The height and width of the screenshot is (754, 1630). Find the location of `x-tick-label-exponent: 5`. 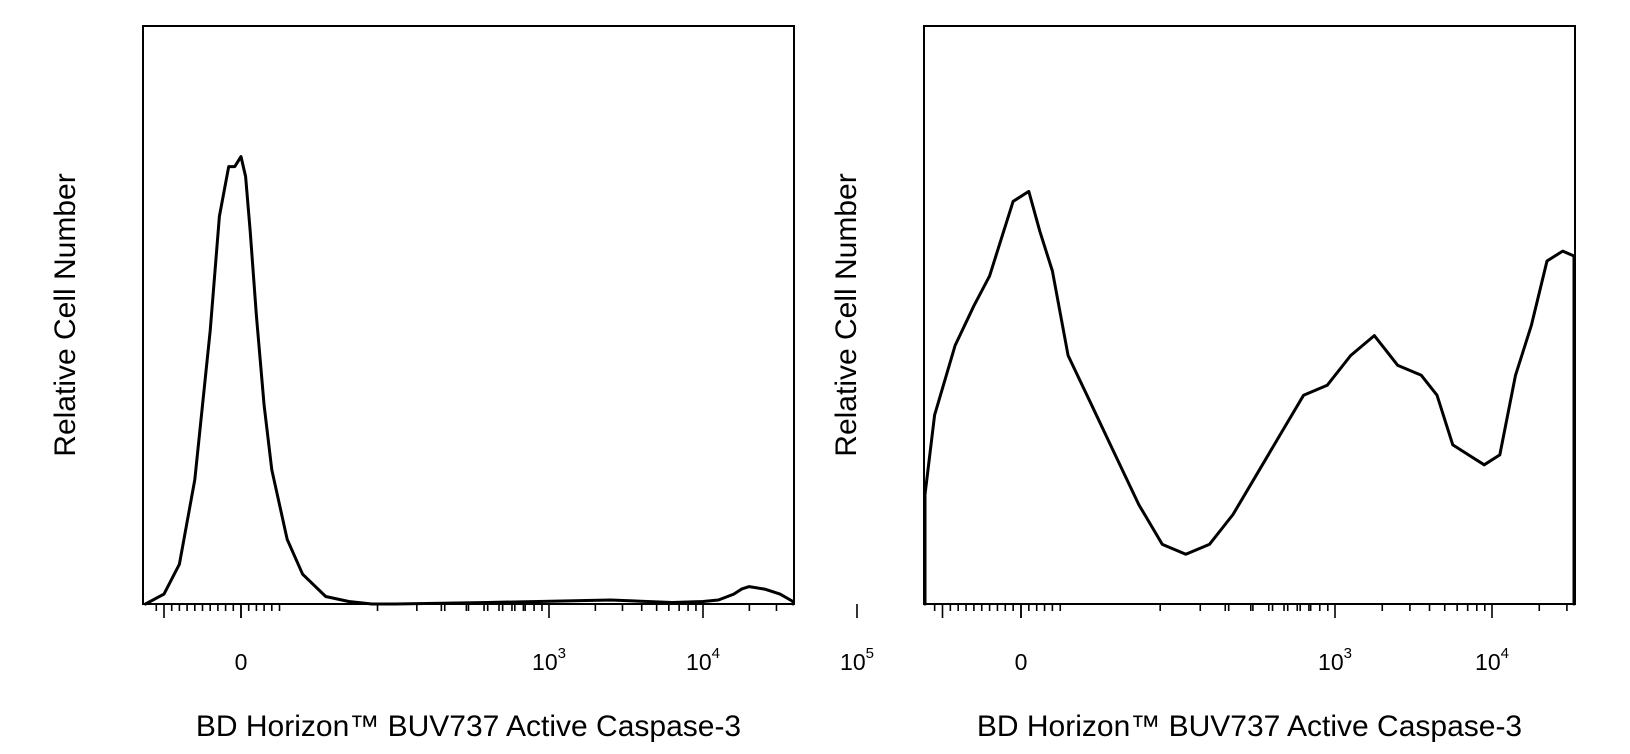

x-tick-label-exponent: 5 is located at coordinates (870, 653).